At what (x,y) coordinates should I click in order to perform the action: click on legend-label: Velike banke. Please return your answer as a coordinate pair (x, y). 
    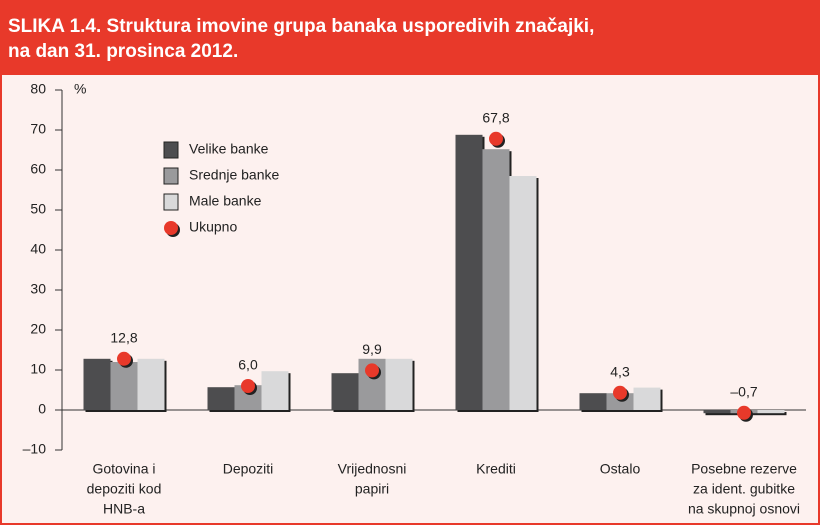
    Looking at the image, I should click on (229, 149).